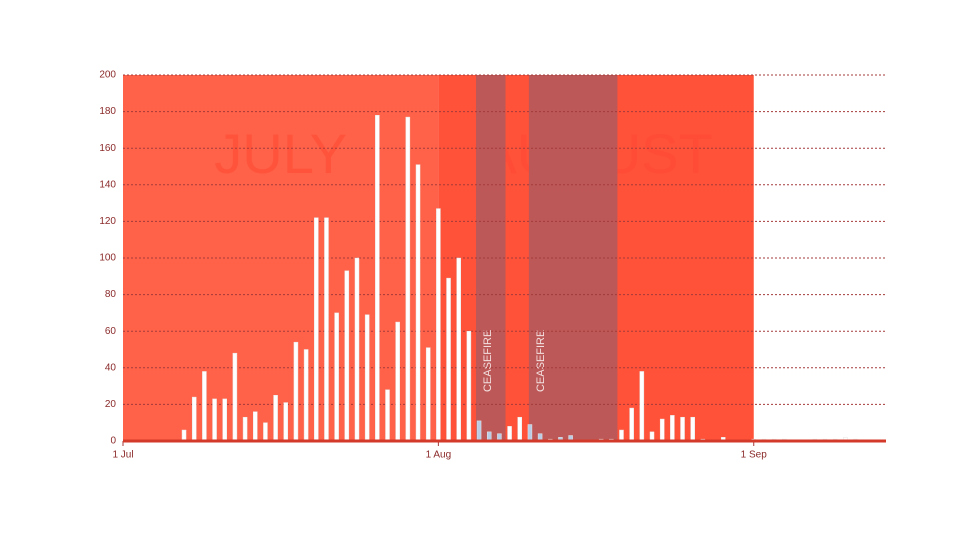 The image size is (980, 560). Describe the element at coordinates (111, 294) in the screenshot. I see `y-tick-label: 80` at that location.